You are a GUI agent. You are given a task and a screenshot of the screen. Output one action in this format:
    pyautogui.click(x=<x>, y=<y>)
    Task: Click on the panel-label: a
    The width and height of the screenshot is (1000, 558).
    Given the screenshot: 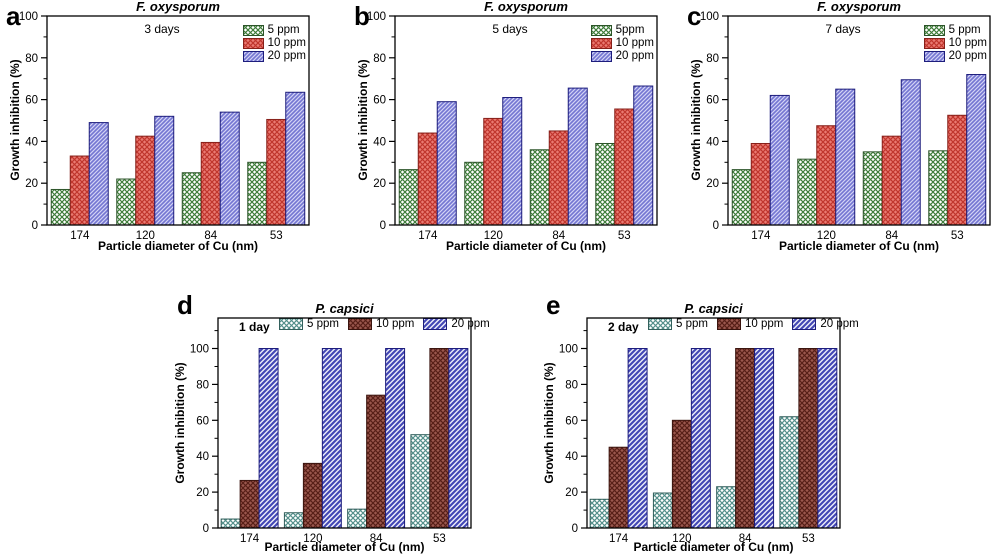 What is the action you would take?
    pyautogui.click(x=13, y=16)
    